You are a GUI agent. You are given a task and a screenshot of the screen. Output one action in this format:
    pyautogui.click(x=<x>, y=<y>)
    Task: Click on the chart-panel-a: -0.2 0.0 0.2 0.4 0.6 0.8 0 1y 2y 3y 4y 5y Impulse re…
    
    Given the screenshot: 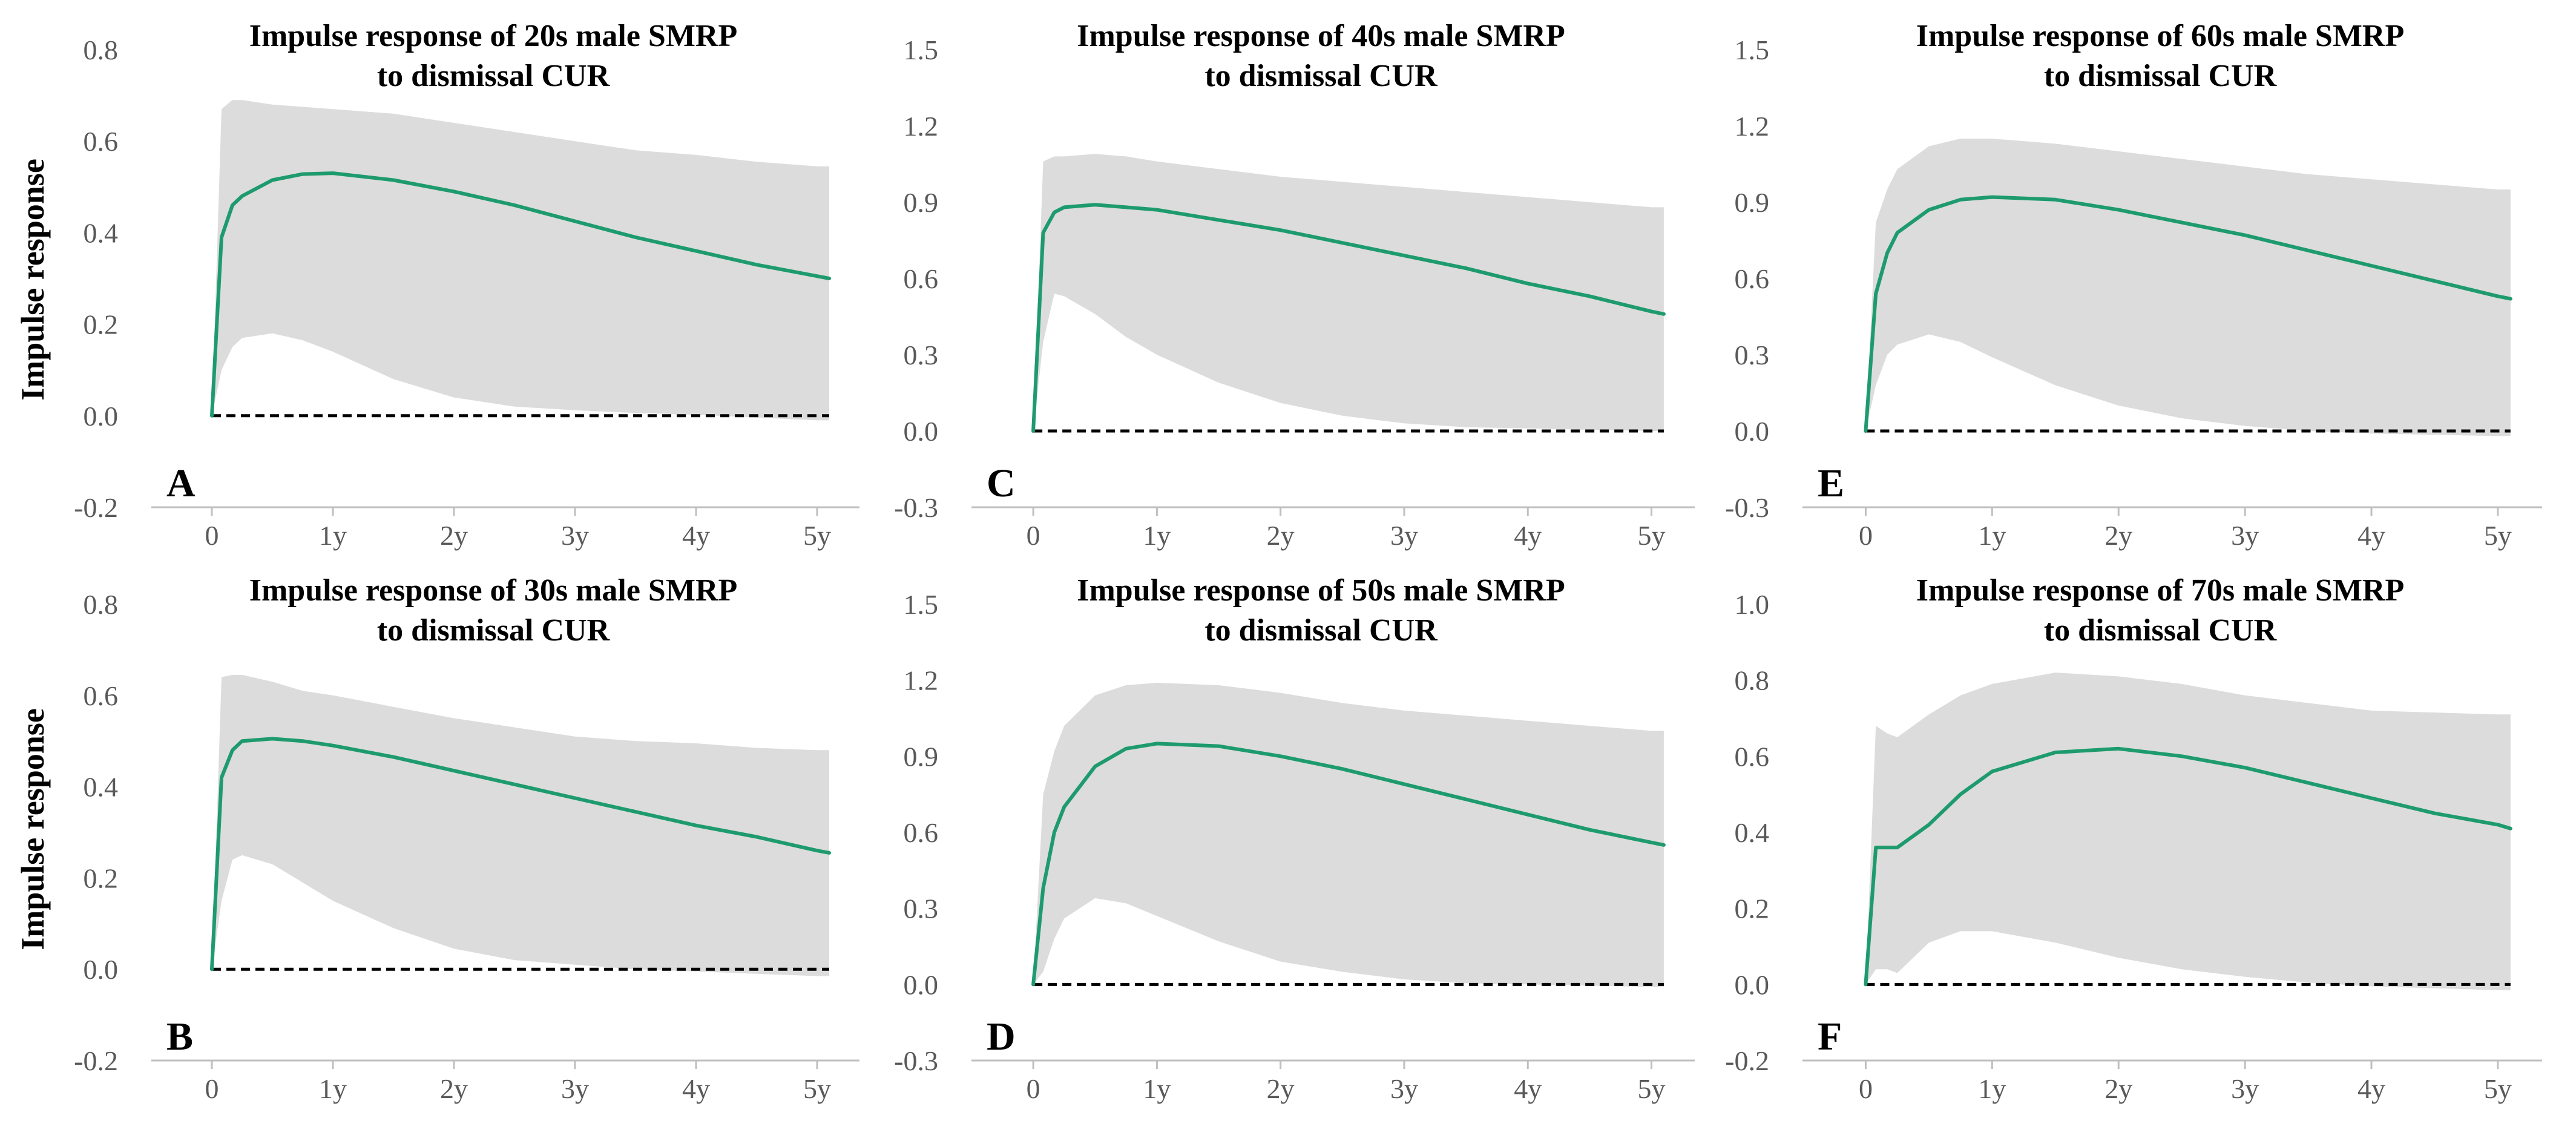 What is the action you would take?
    pyautogui.click(x=466, y=285)
    